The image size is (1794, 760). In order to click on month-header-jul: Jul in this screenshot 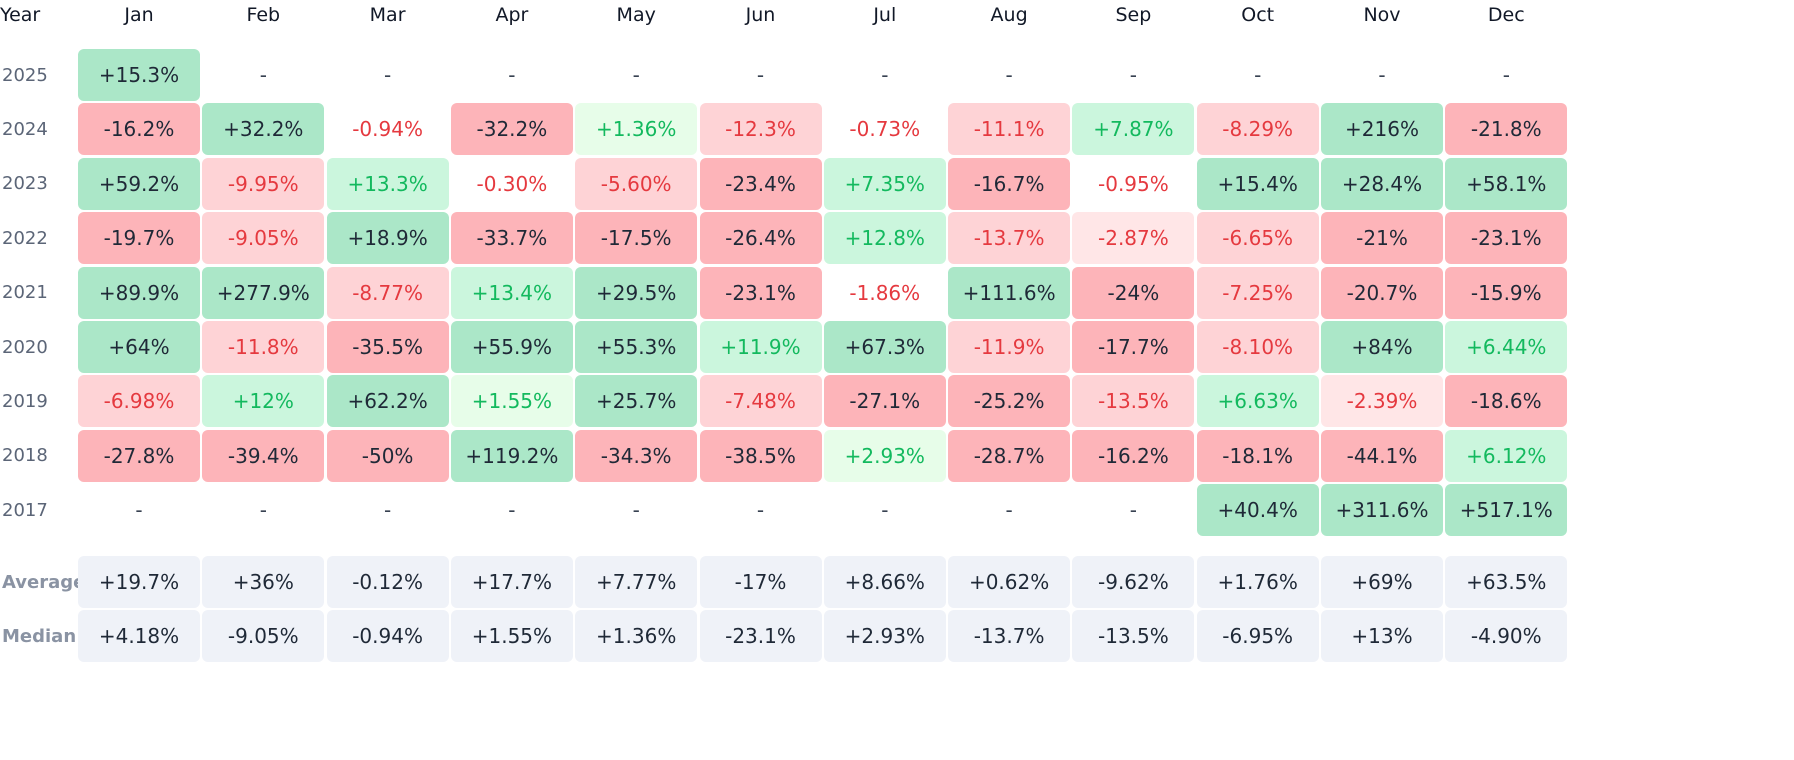, I will do `click(885, 15)`.